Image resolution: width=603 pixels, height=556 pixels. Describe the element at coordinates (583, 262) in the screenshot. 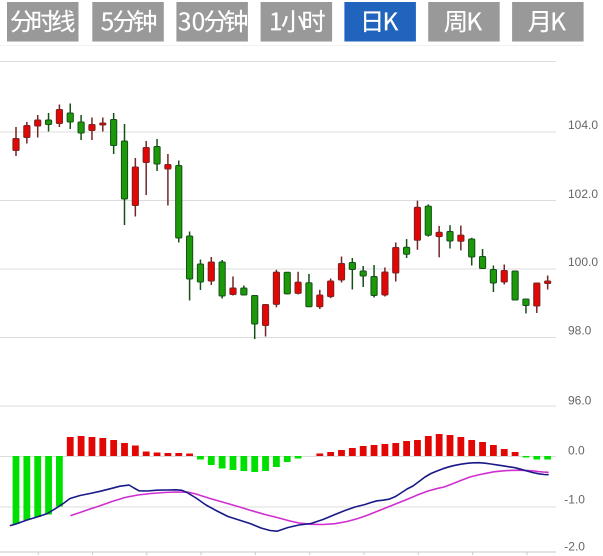

I see `svg-text: 100.0` at that location.